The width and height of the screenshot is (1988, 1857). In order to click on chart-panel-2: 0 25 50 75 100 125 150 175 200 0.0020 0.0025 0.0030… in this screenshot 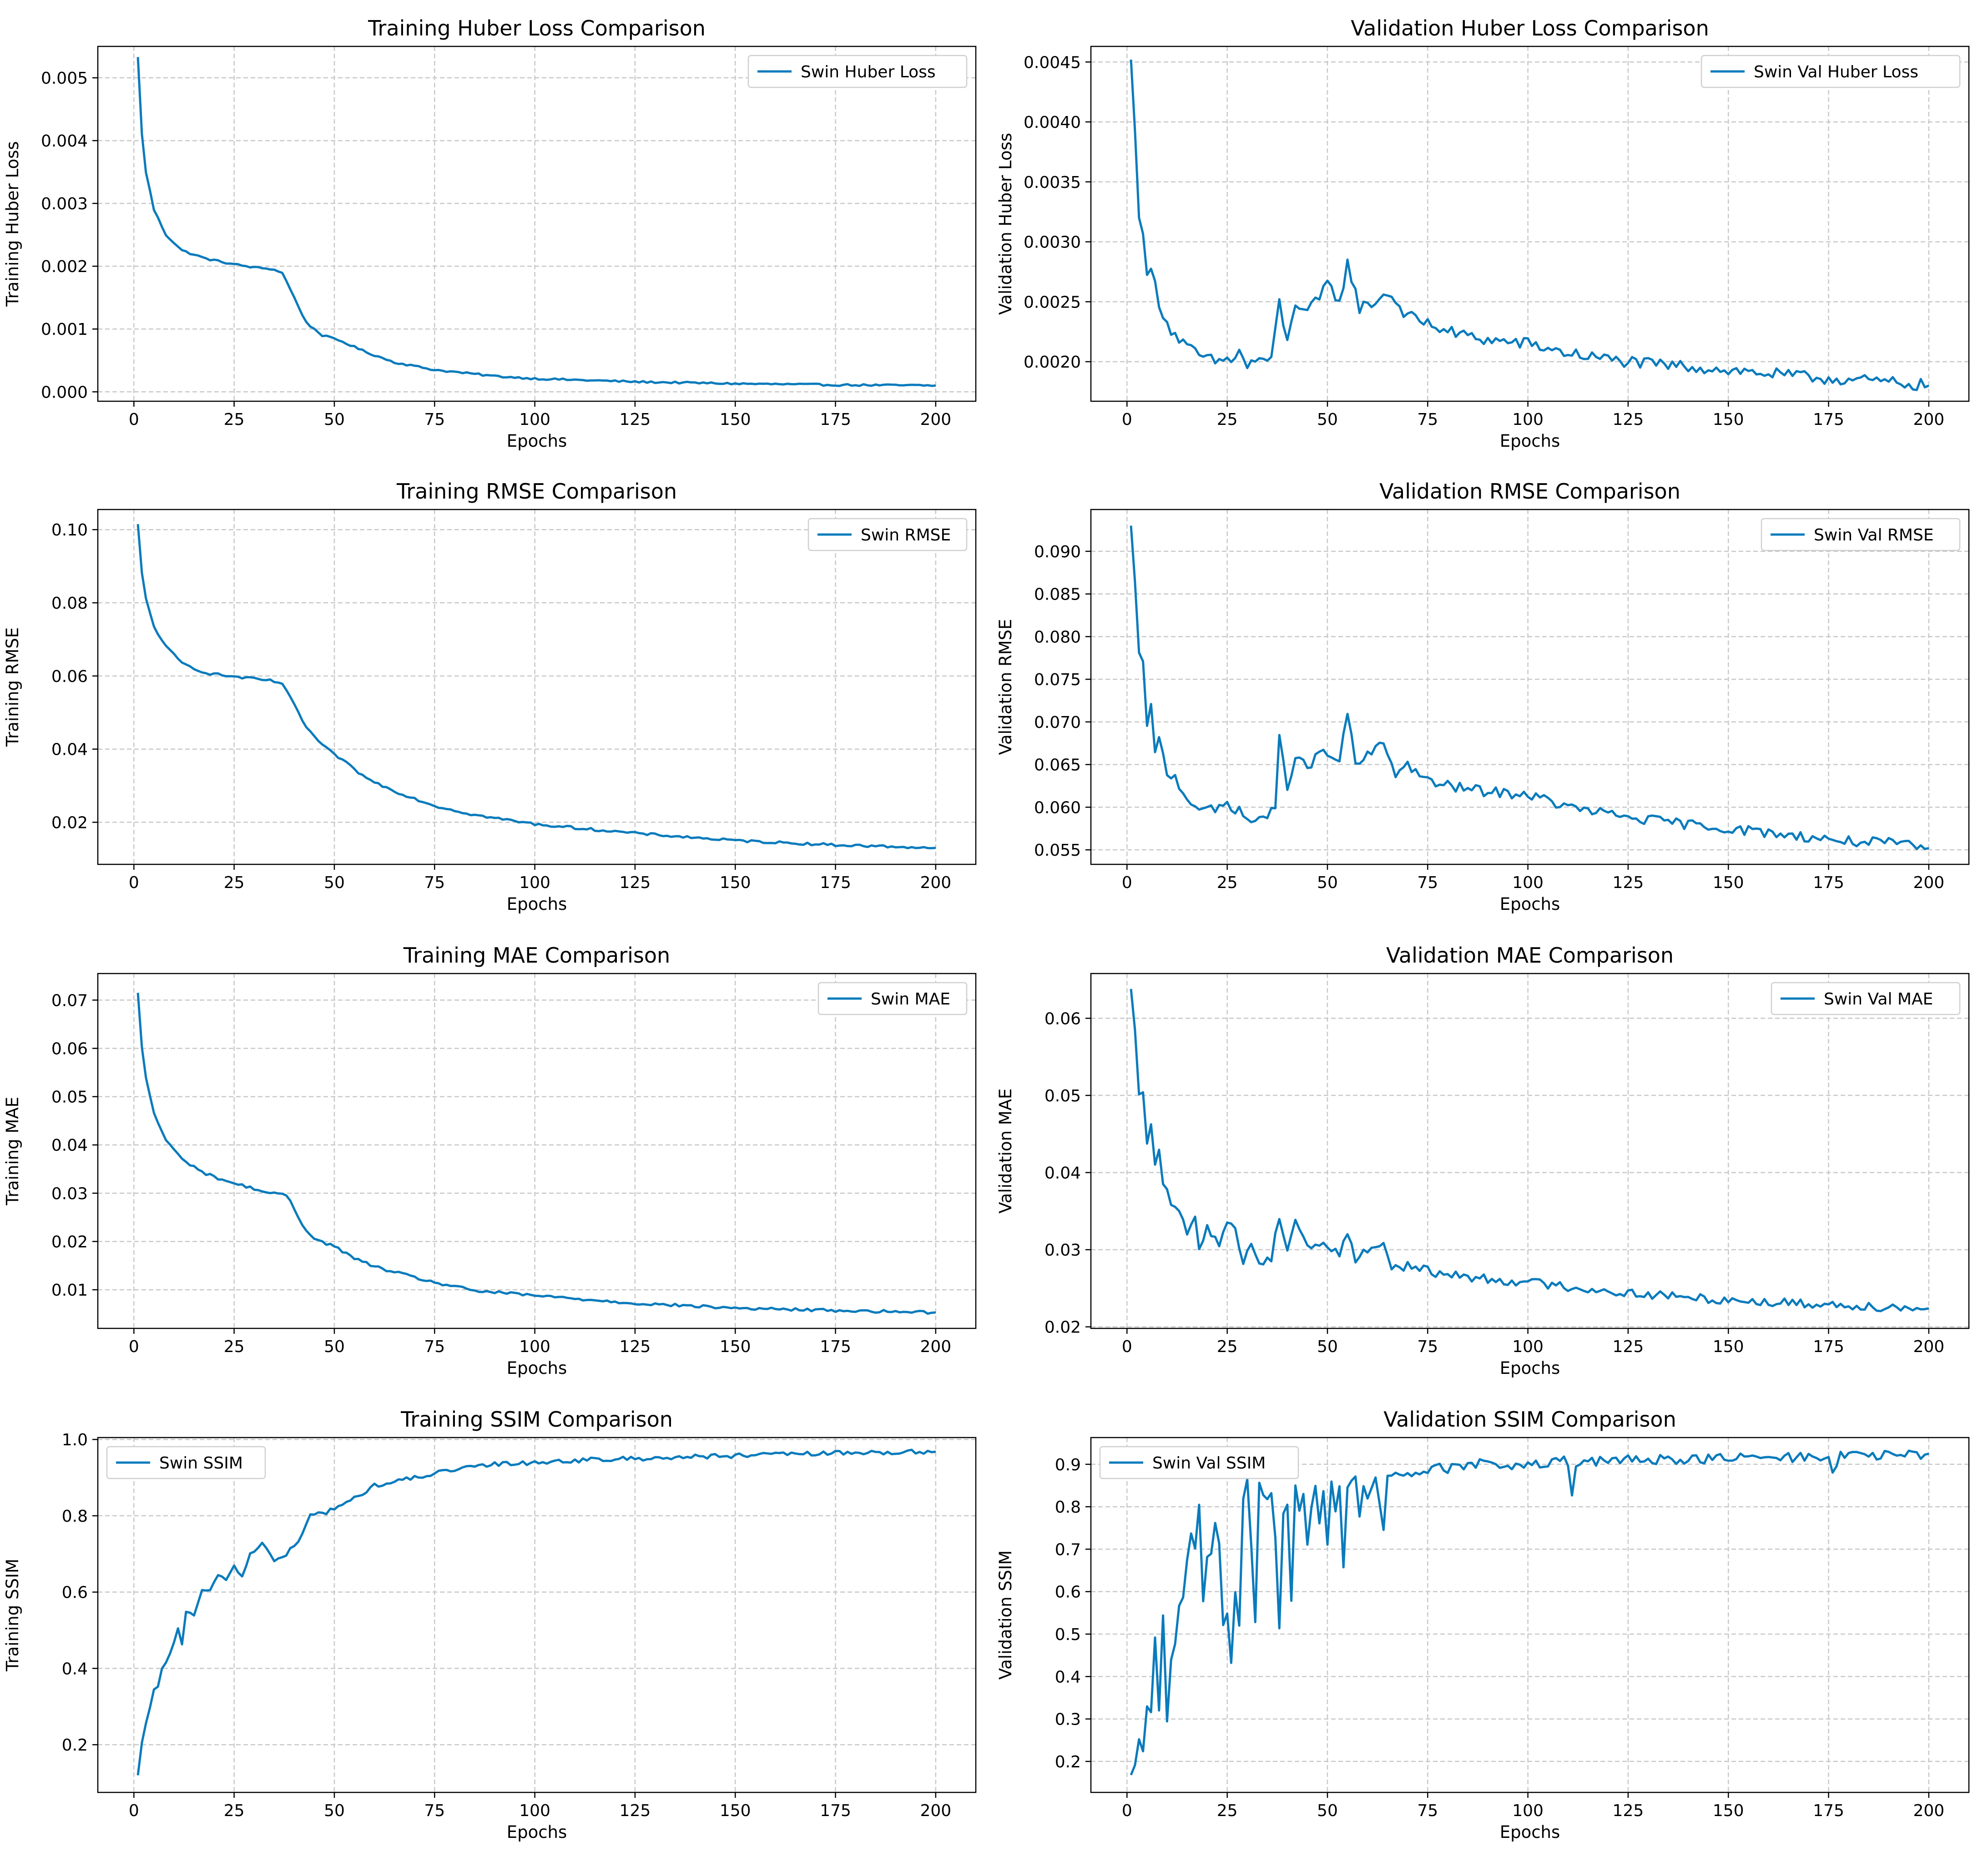, I will do `click(1483, 233)`.